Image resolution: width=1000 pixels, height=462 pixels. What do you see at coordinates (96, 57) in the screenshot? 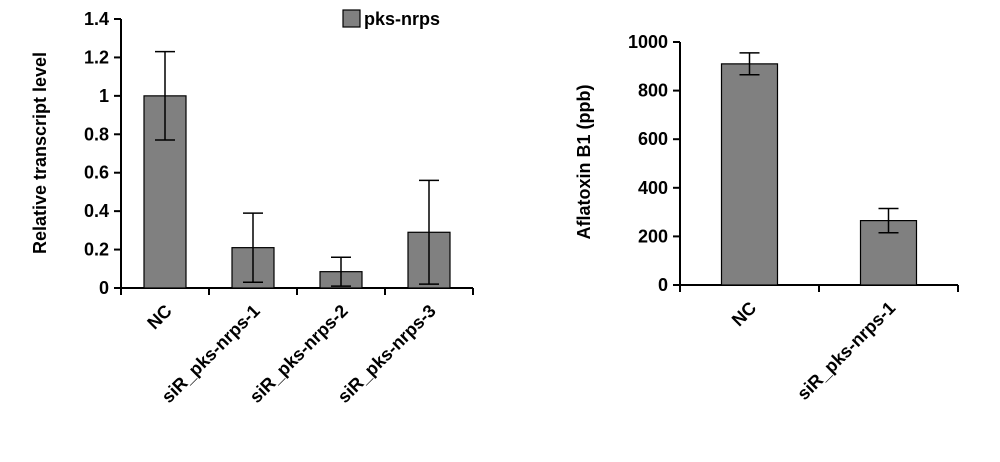
I see `y-tick-label: 1.2` at bounding box center [96, 57].